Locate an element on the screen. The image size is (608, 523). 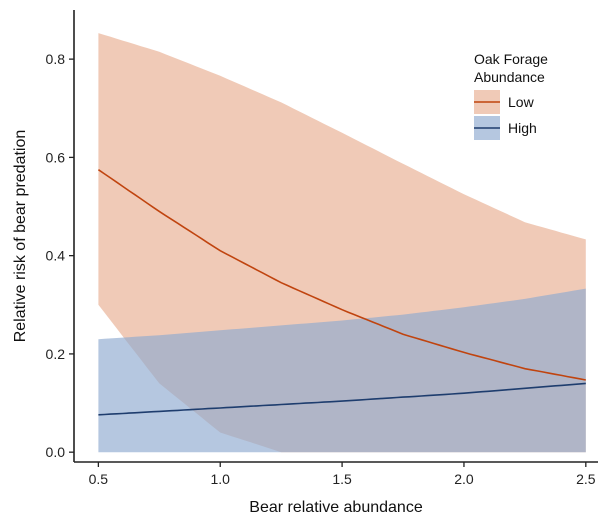
legend-title-line-2: Abundance is located at coordinates (509, 77).